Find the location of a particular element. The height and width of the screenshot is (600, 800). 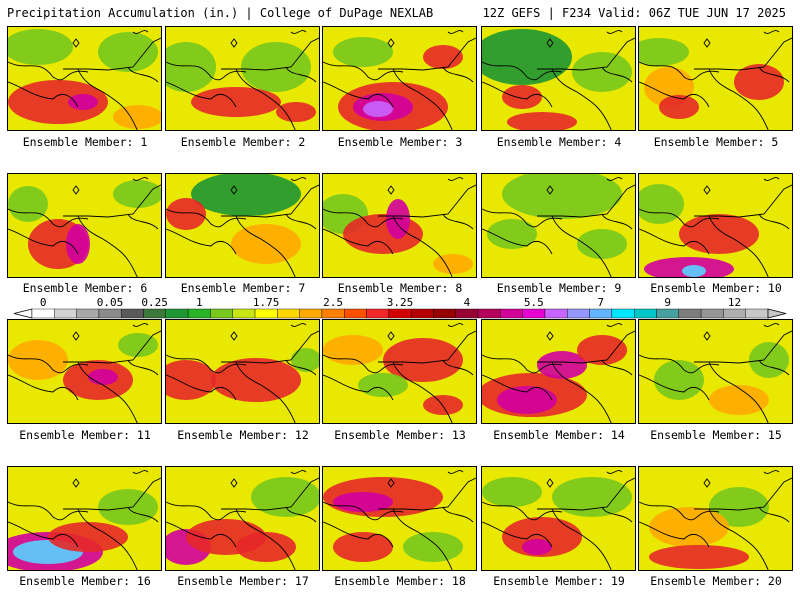

ensemble-member-label-13: Ensemble Member: 13 is located at coordinates (400, 435).